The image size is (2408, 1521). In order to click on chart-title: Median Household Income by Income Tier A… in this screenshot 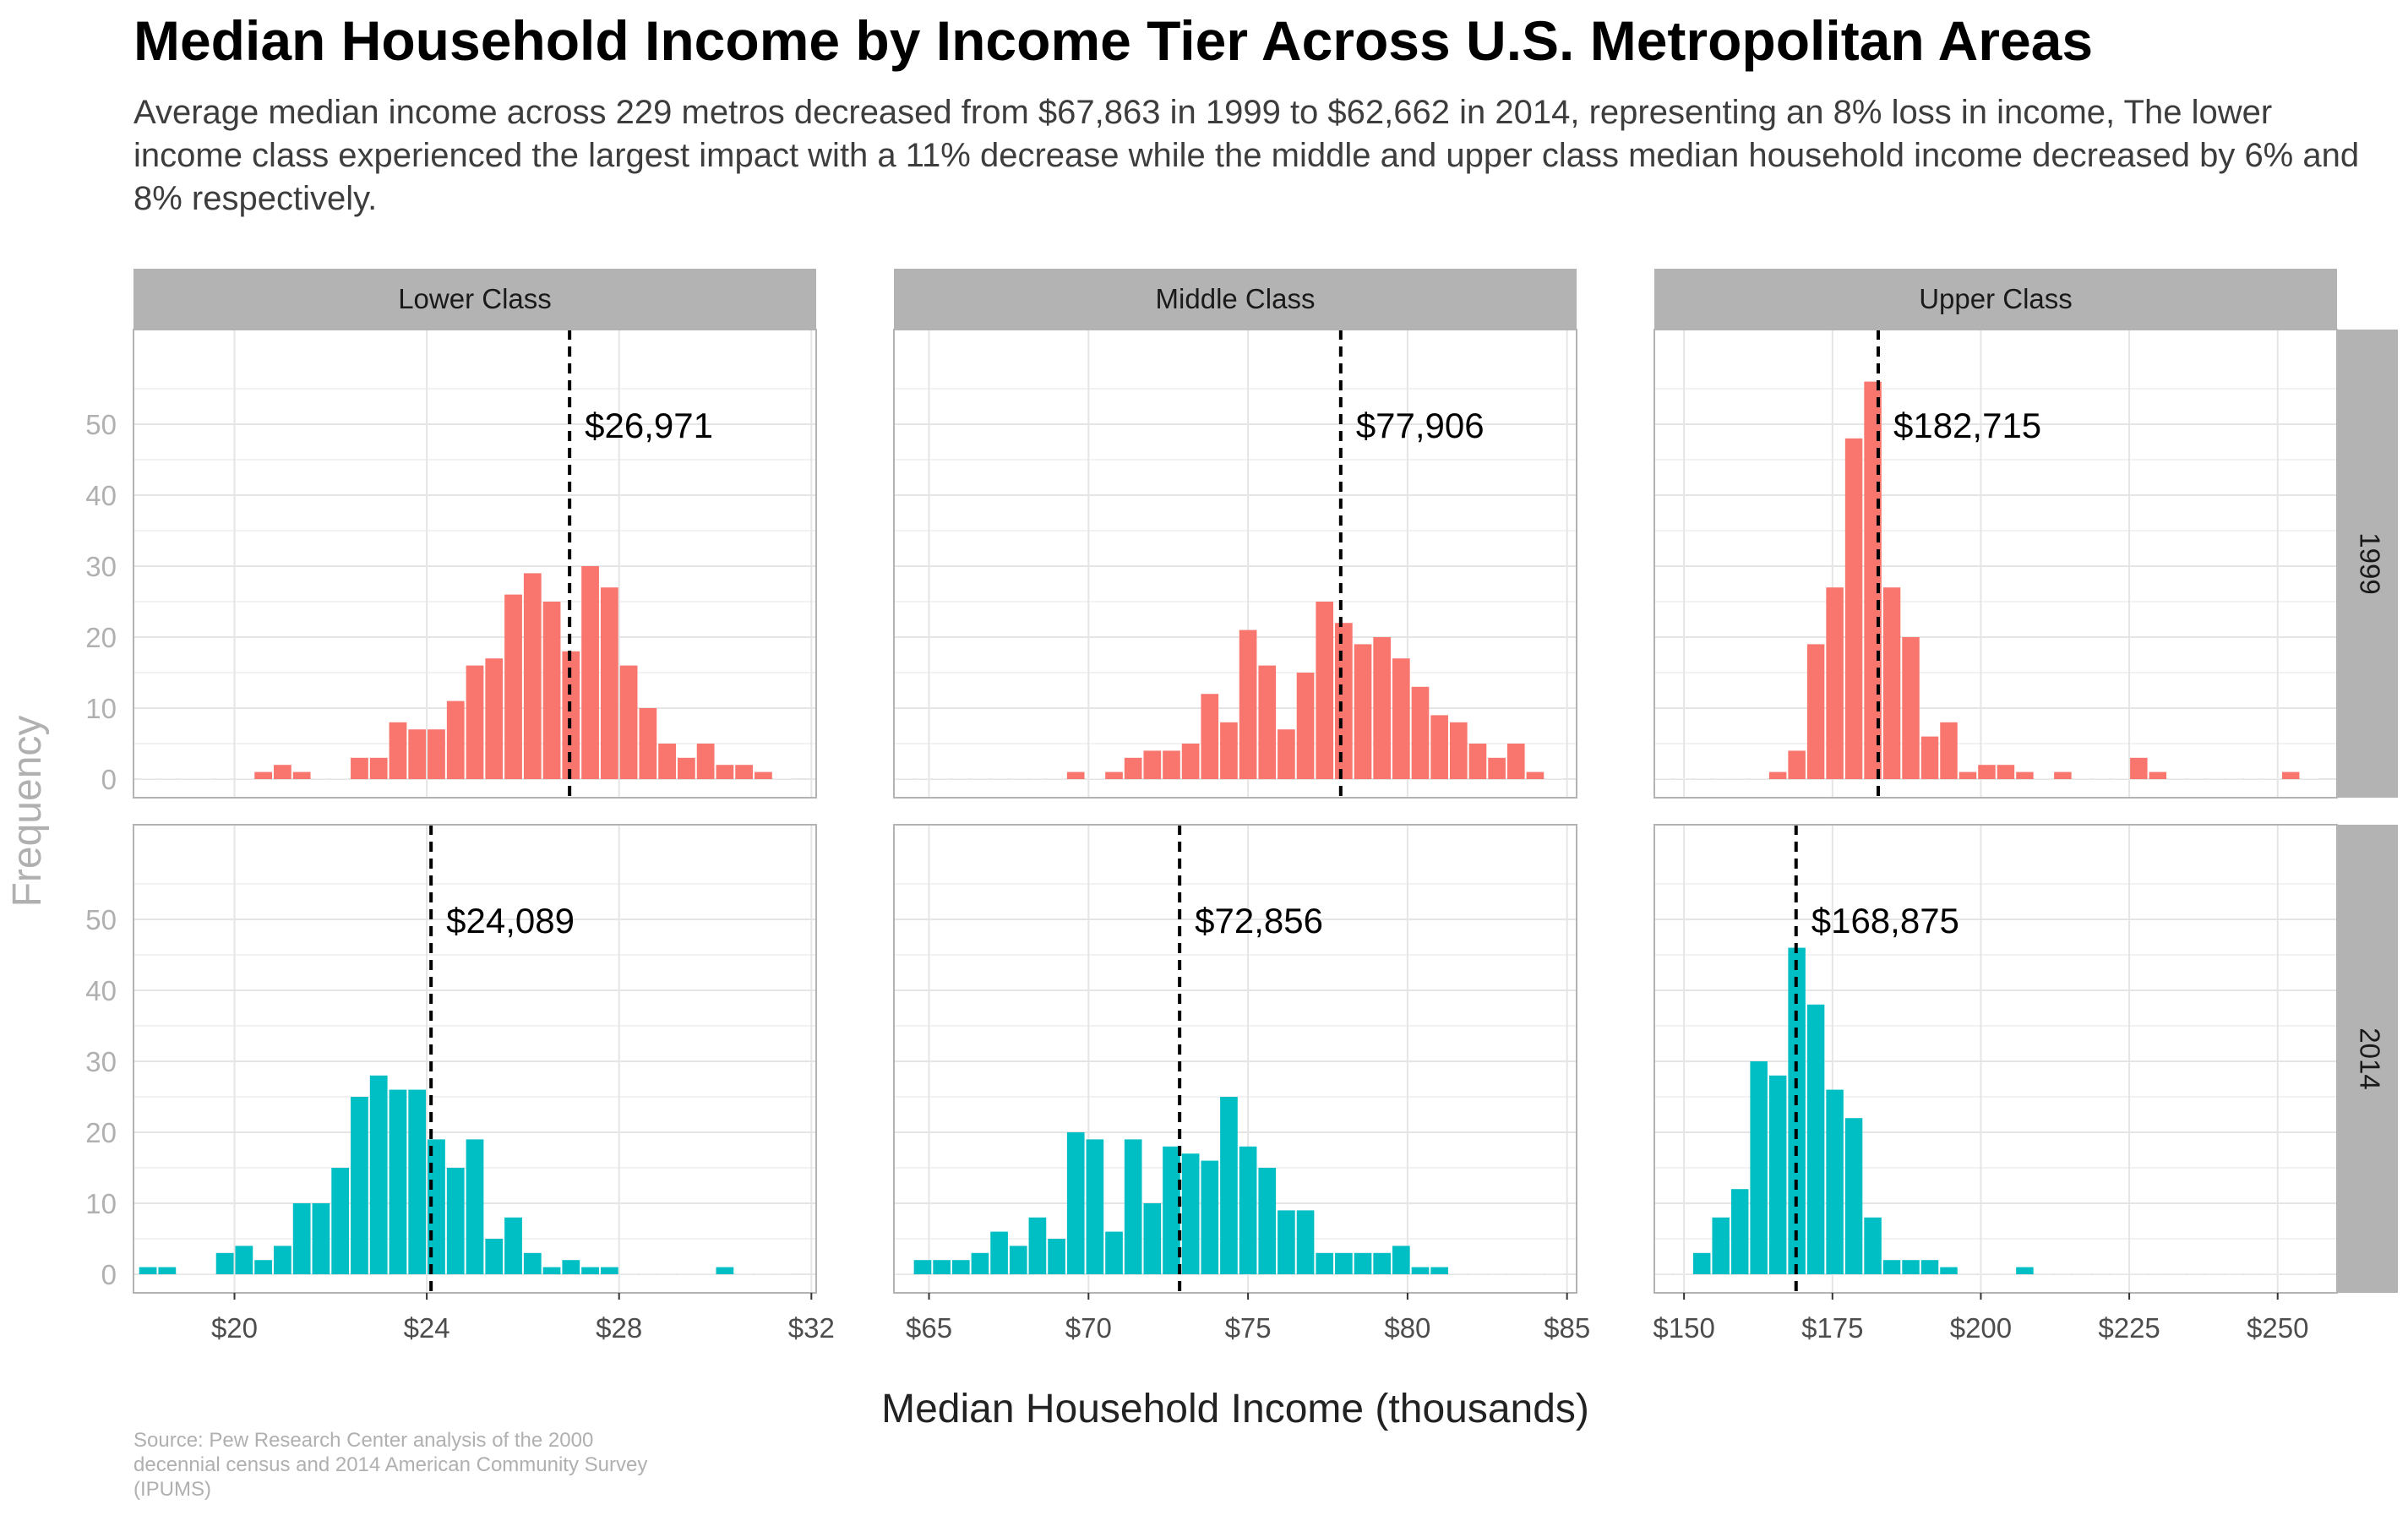, I will do `click(1113, 40)`.